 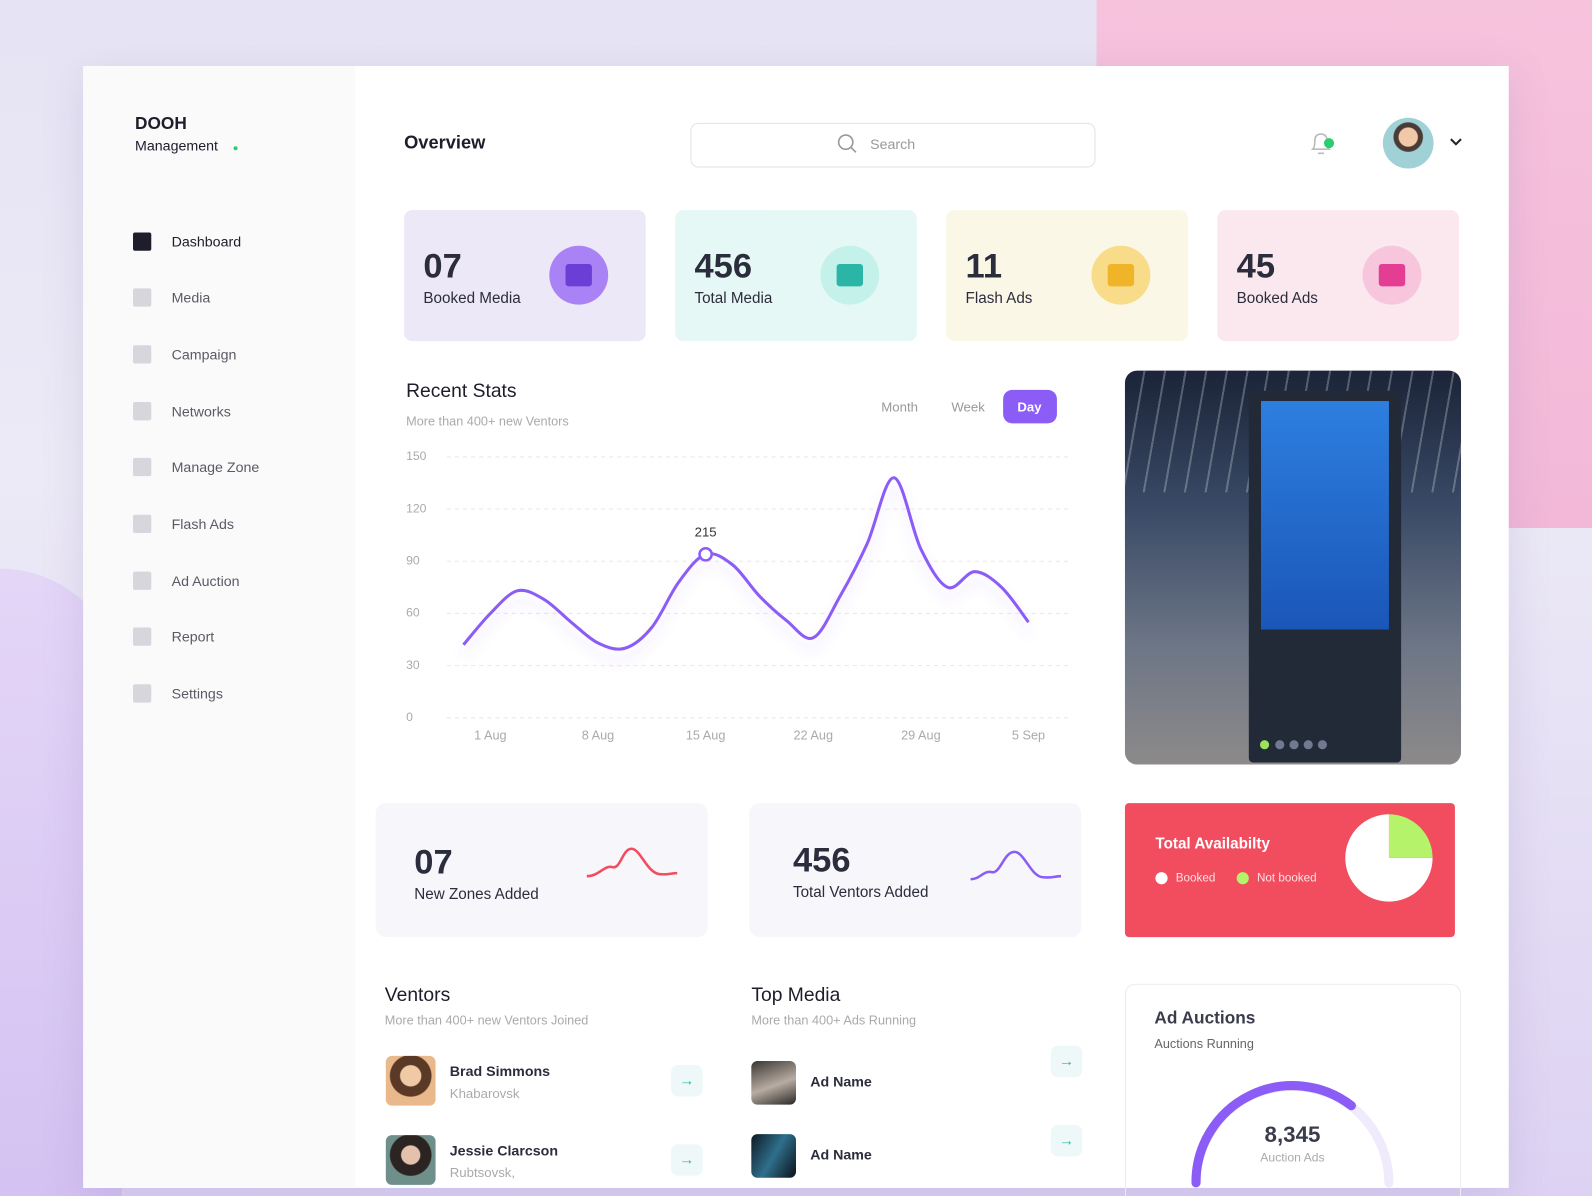 I want to click on y-tick-label: 30, so click(x=413, y=665).